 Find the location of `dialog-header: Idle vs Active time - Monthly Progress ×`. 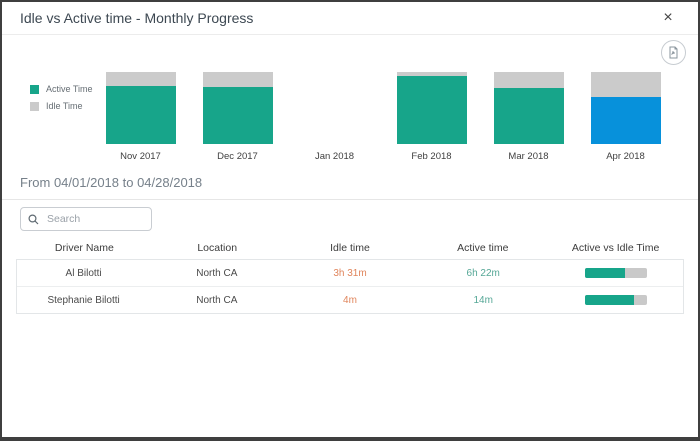

dialog-header: Idle vs Active time - Monthly Progress × is located at coordinates (350, 18).